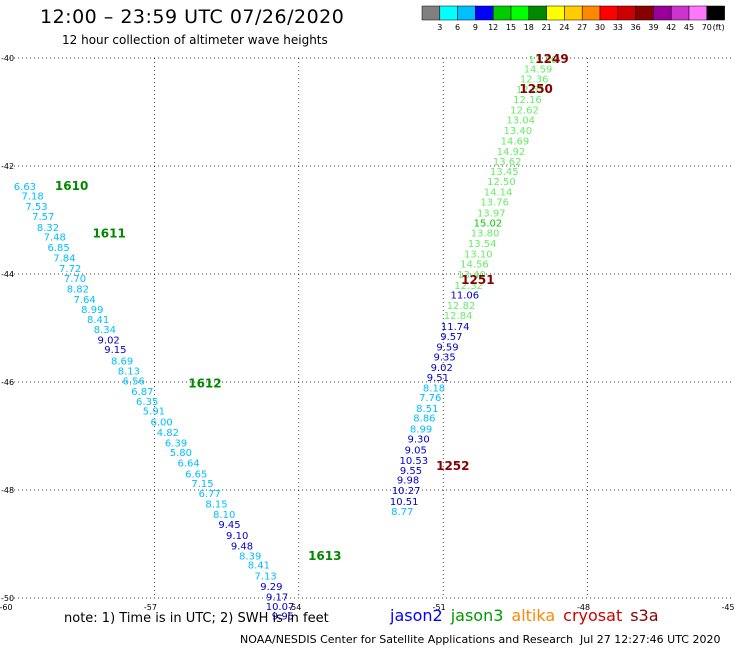 The width and height of the screenshot is (740, 650). What do you see at coordinates (48, 228) in the screenshot?
I see `swh-value-label: 8.32` at bounding box center [48, 228].